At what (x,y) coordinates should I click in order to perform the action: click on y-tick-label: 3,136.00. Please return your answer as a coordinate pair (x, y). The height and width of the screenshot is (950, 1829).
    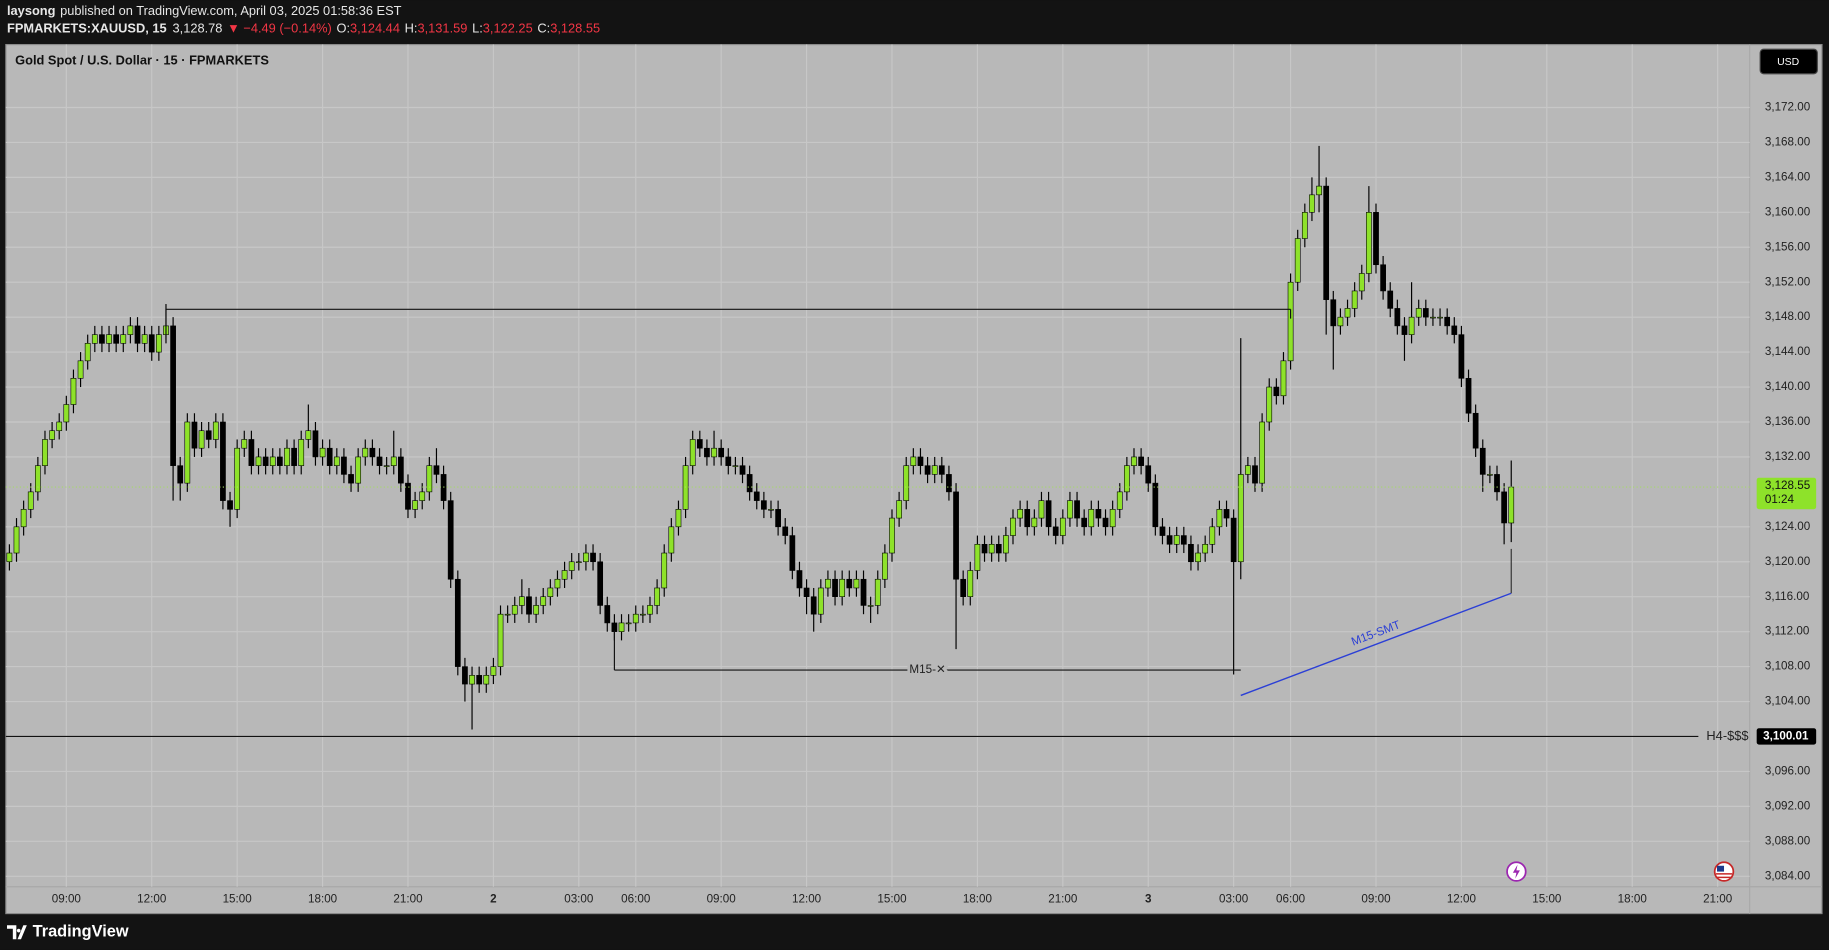
    Looking at the image, I should click on (1788, 421).